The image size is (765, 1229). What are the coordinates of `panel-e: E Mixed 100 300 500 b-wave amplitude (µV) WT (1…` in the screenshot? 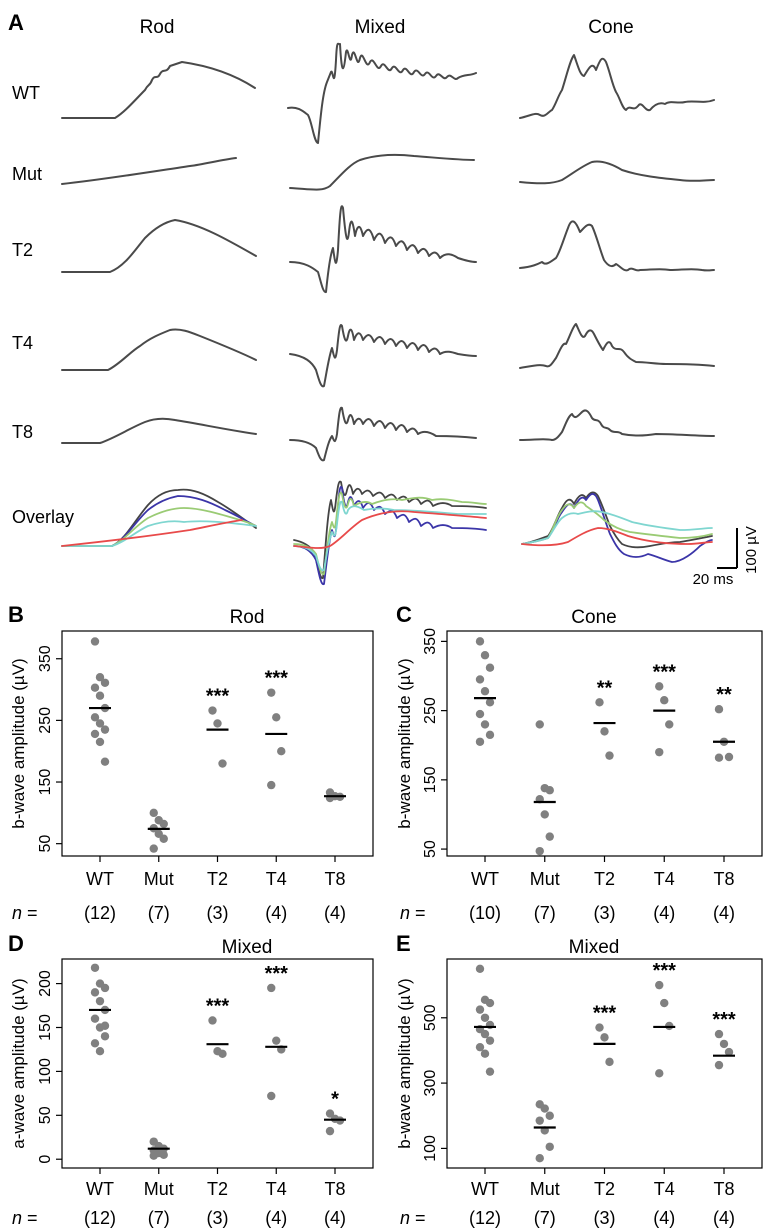 It's located at (579, 1079).